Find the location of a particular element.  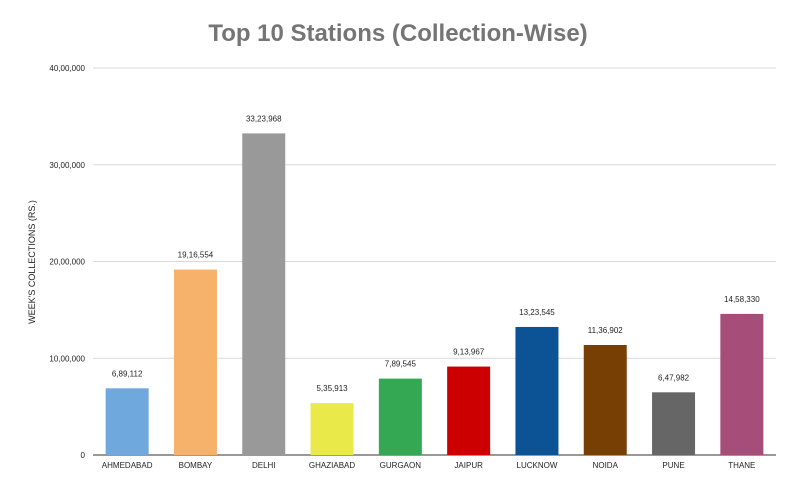

bar-ghaziabad is located at coordinates (332, 429).